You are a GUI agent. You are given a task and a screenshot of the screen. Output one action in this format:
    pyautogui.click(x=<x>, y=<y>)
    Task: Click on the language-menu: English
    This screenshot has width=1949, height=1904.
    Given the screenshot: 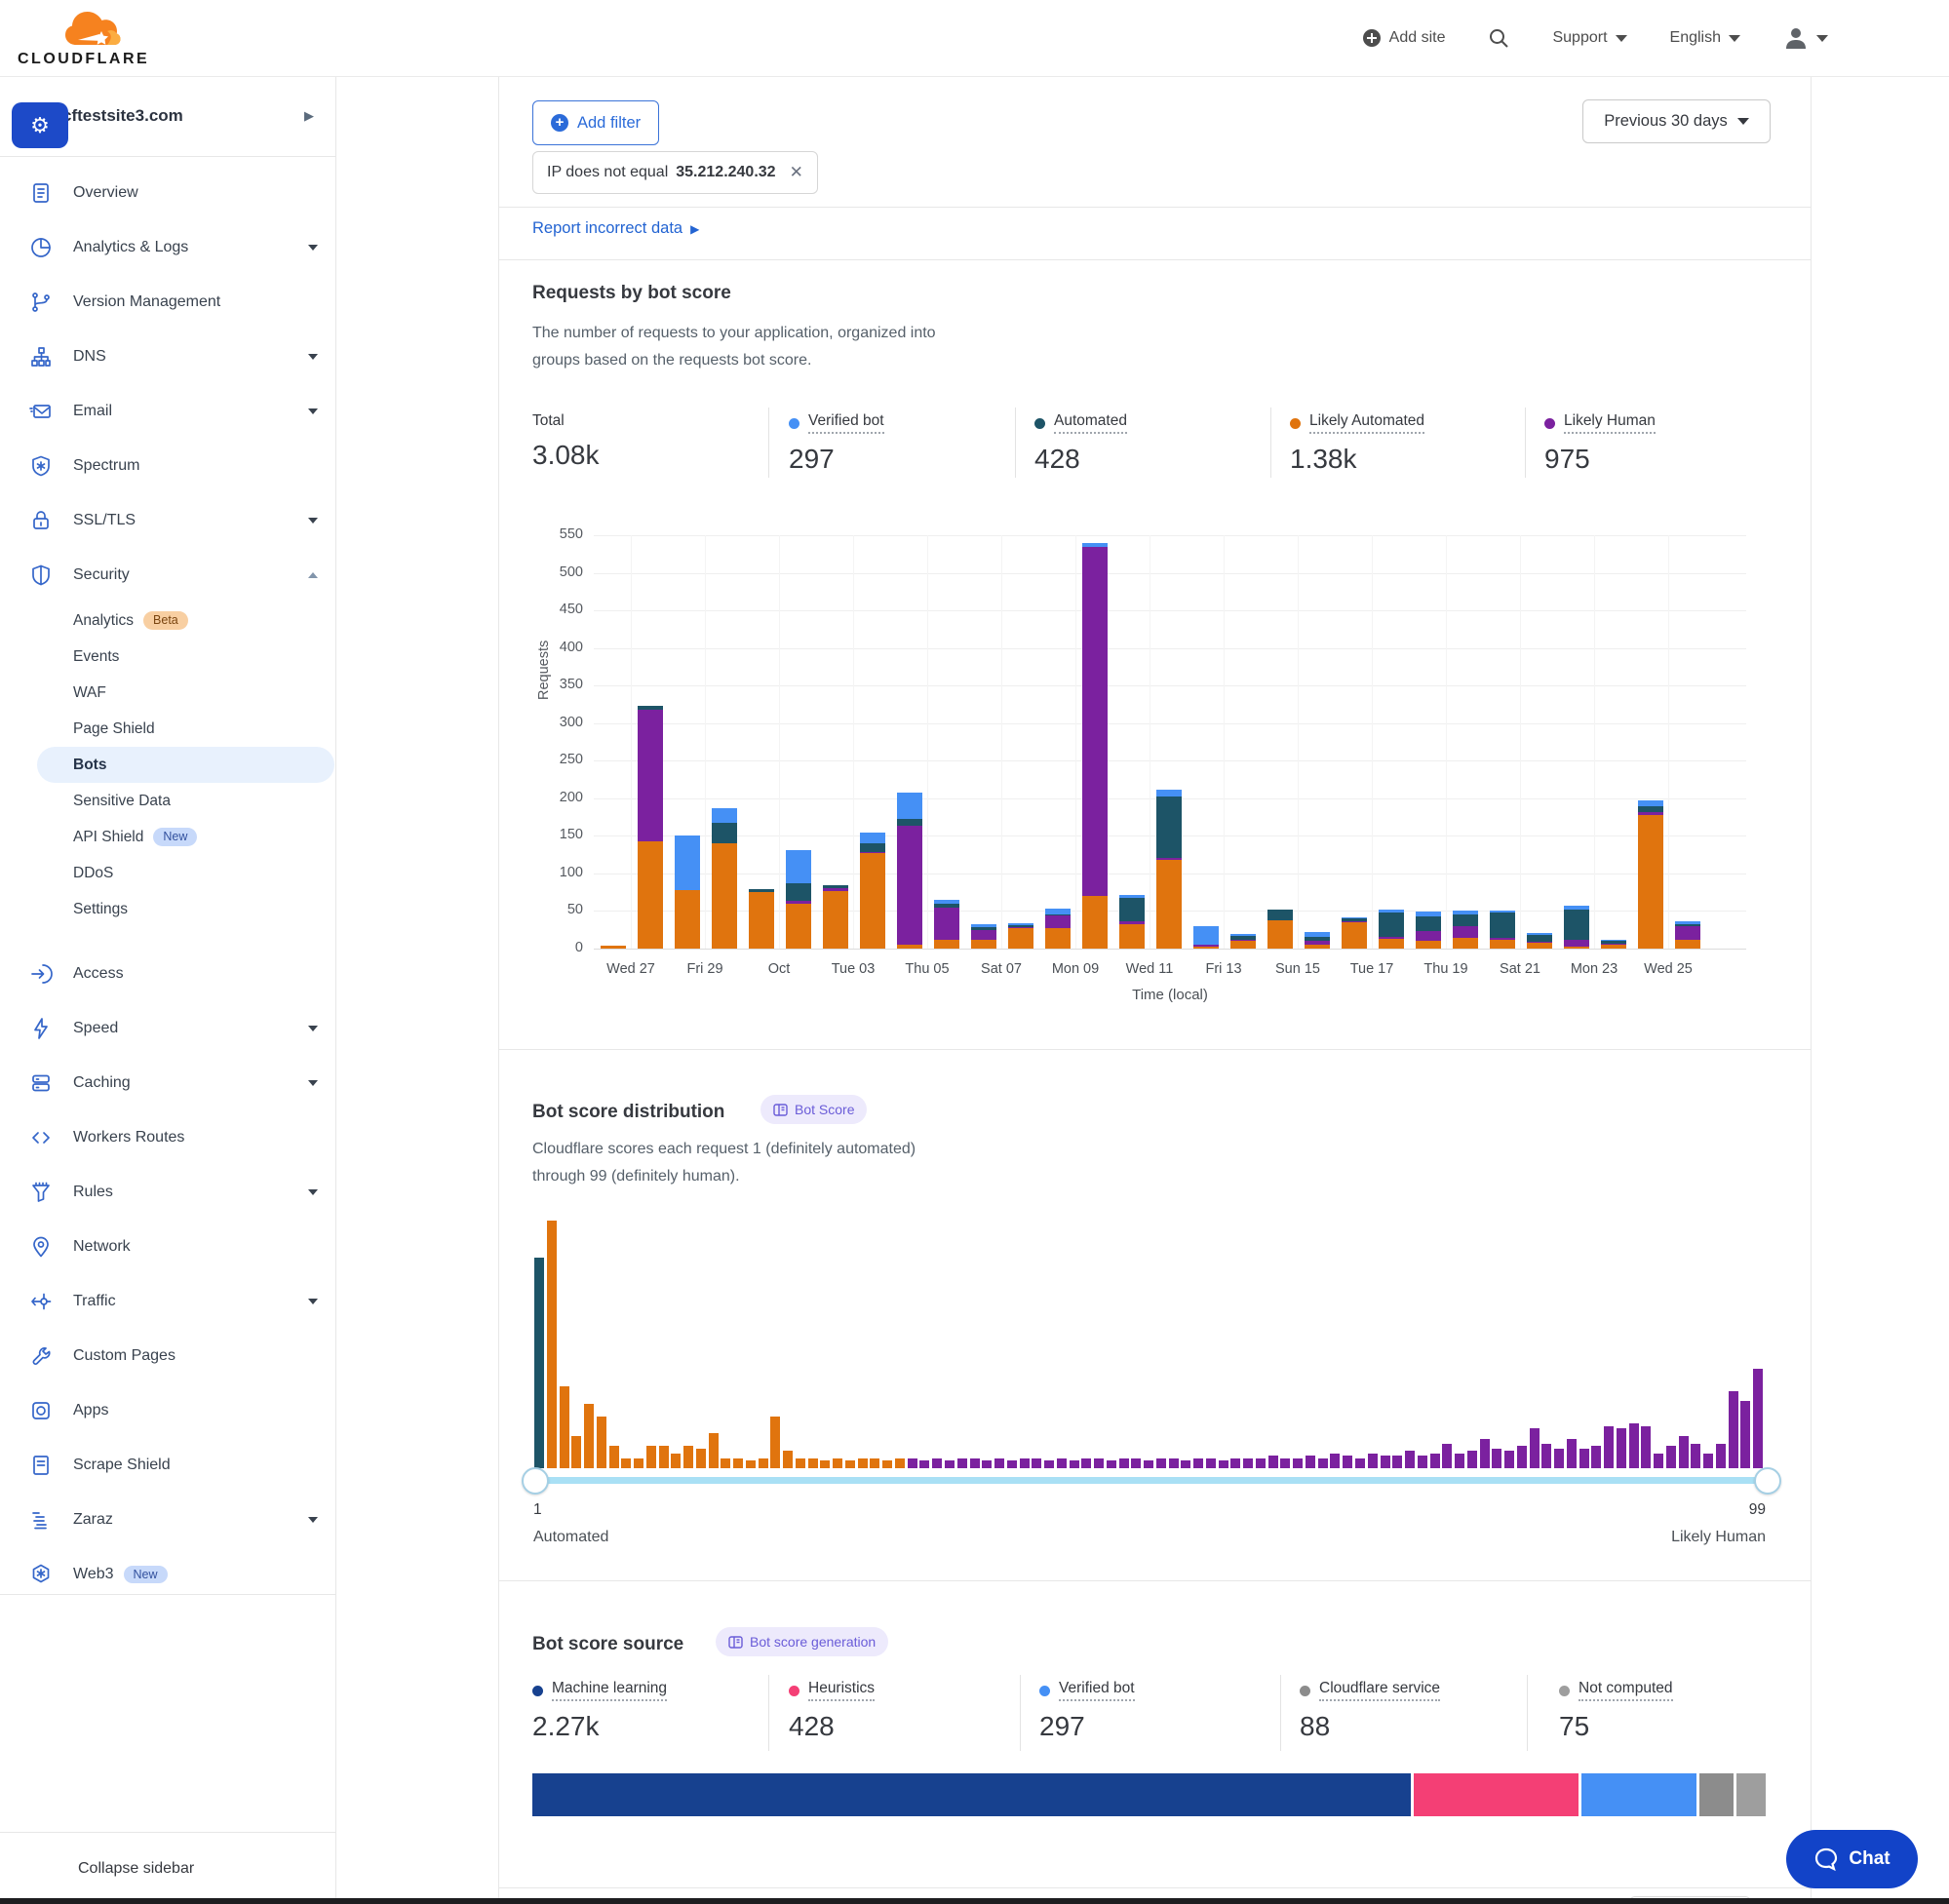 What is the action you would take?
    pyautogui.click(x=1705, y=38)
    